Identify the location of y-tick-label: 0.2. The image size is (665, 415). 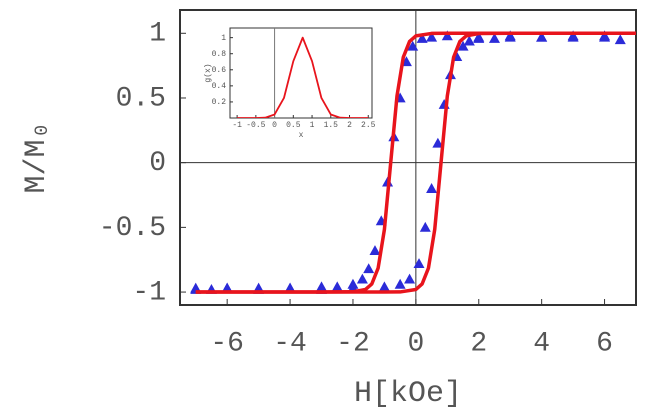
(219, 102).